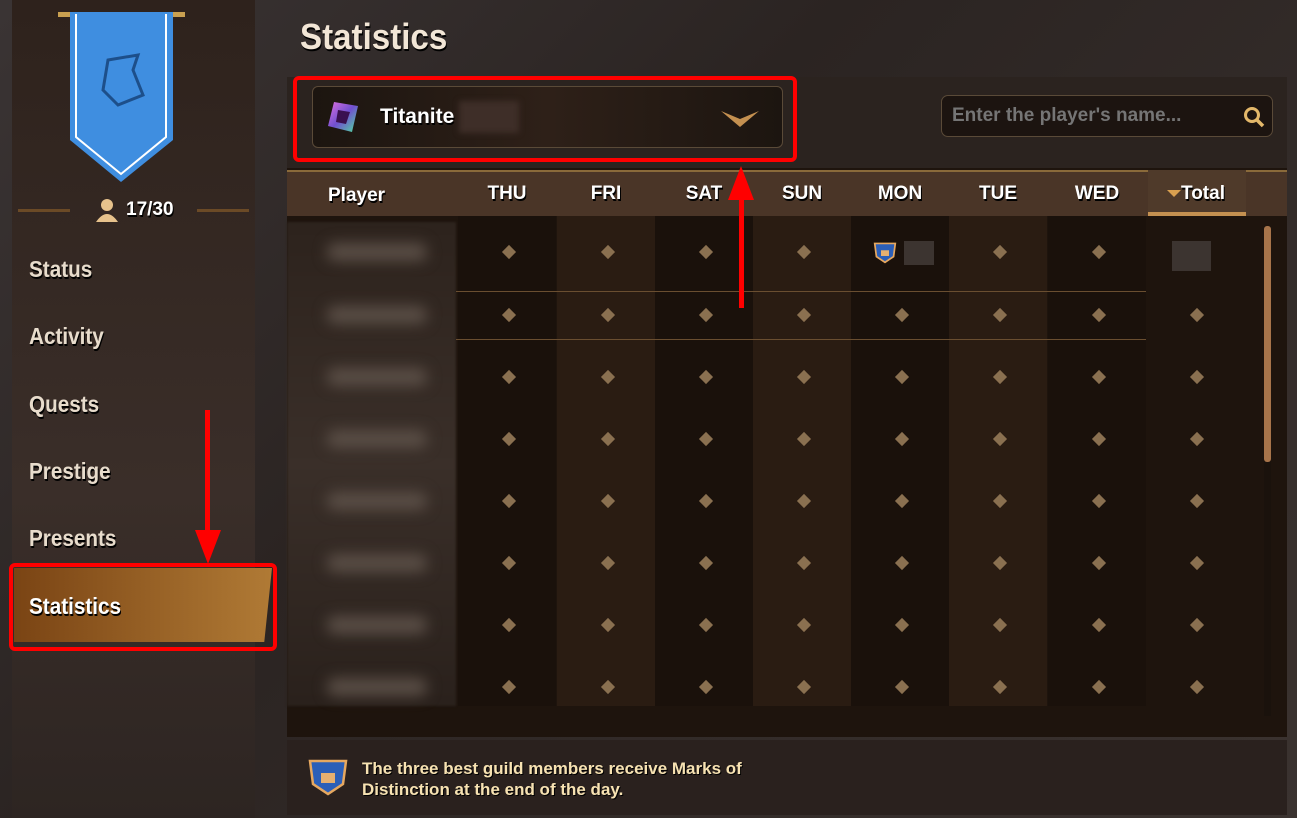  I want to click on column-header-mon: MON, so click(900, 193).